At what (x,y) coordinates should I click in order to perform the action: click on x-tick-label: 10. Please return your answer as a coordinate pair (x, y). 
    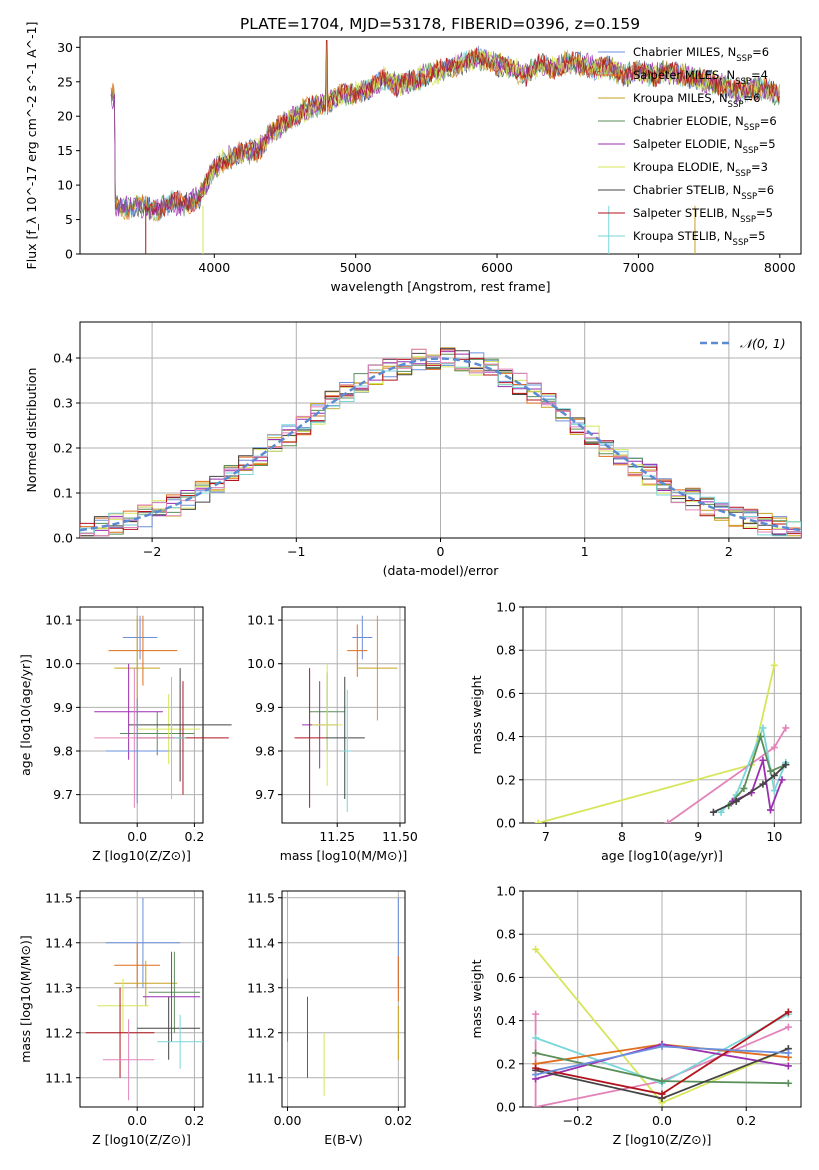
    Looking at the image, I should click on (774, 836).